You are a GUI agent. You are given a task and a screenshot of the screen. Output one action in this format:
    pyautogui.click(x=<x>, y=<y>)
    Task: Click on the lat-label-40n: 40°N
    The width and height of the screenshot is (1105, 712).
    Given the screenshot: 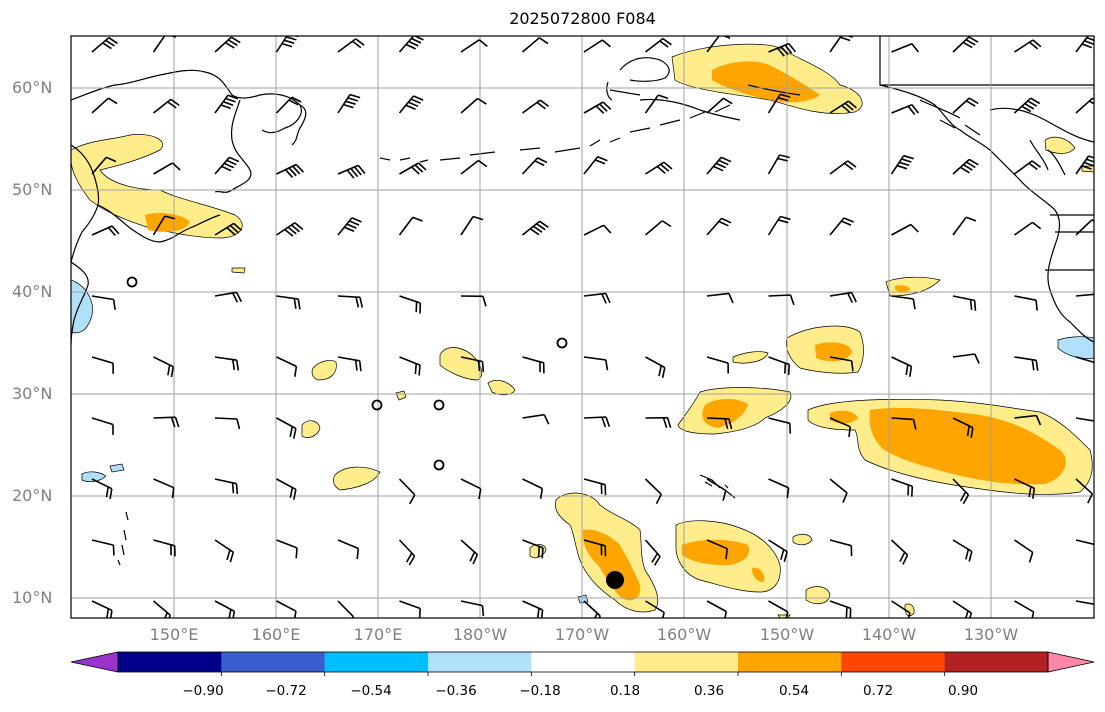 What is the action you would take?
    pyautogui.click(x=32, y=291)
    